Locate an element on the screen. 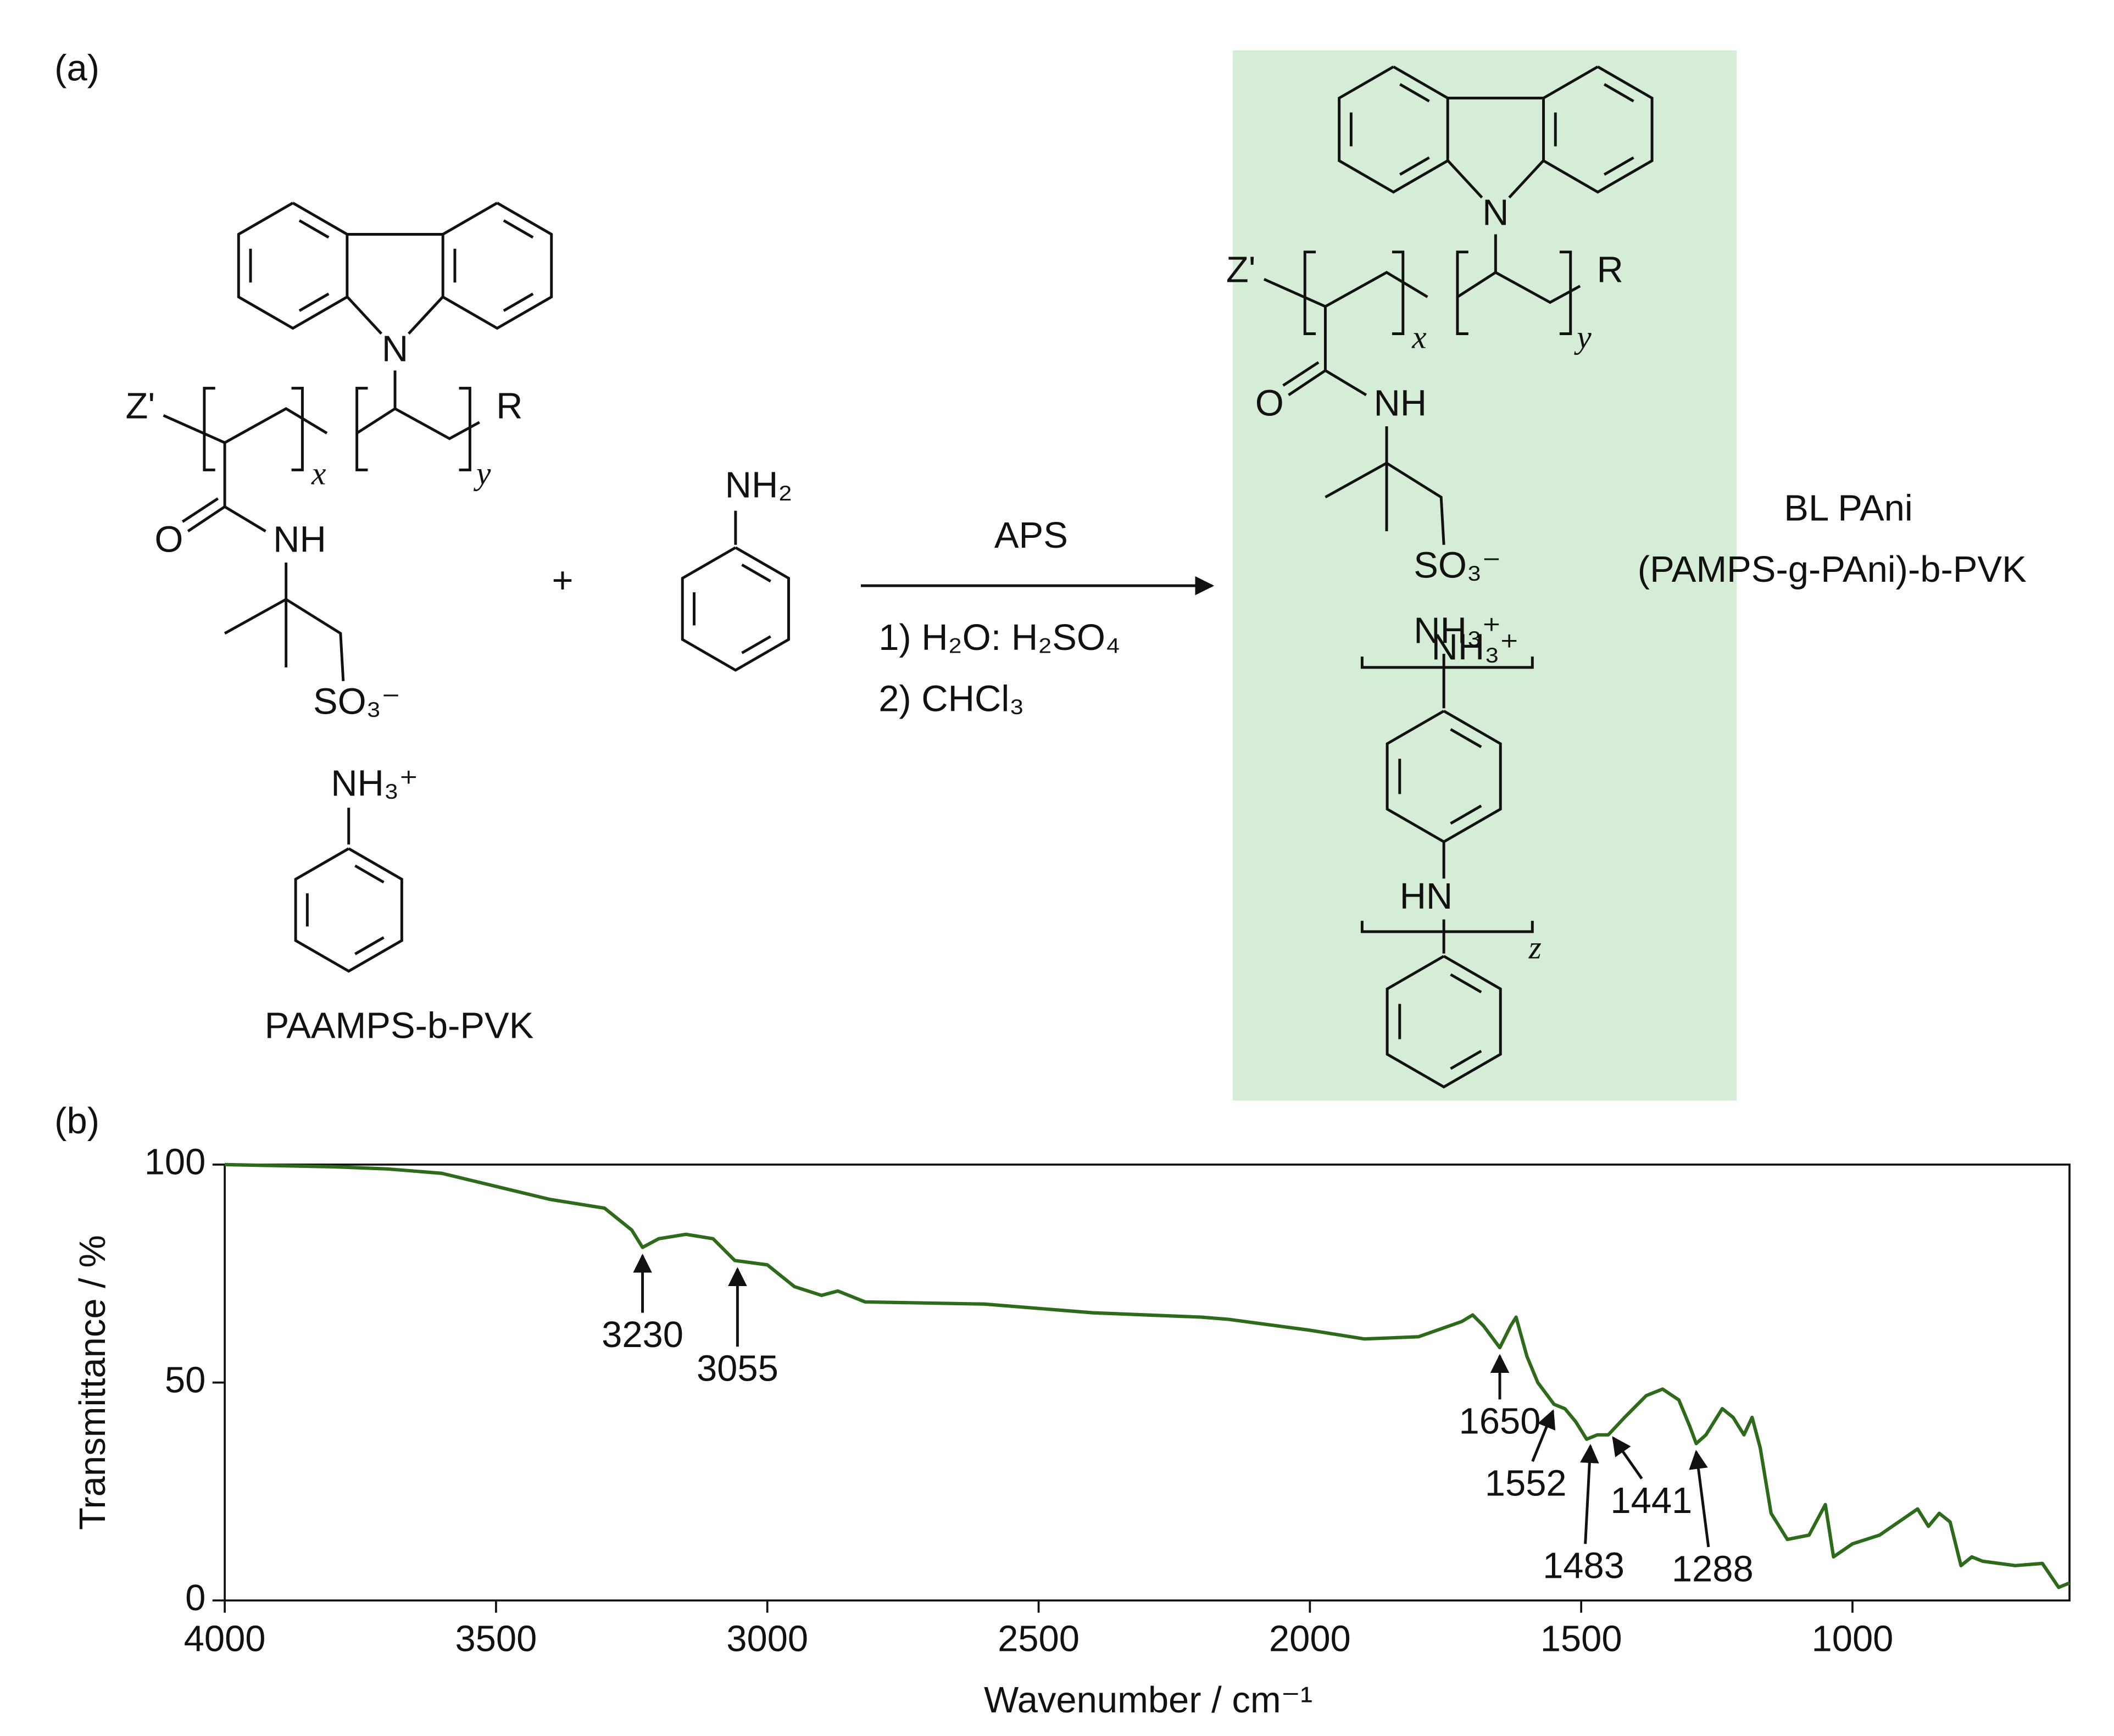 This screenshot has width=2114, height=1736. condition: 1) H₂O: H₂SO₄ is located at coordinates (999, 637).